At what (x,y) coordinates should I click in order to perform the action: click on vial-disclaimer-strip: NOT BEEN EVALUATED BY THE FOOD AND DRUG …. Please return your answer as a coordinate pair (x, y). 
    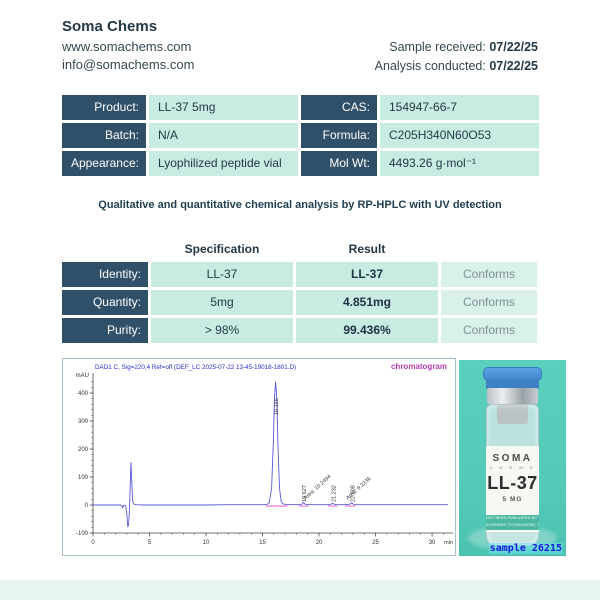
    Looking at the image, I should click on (512, 522).